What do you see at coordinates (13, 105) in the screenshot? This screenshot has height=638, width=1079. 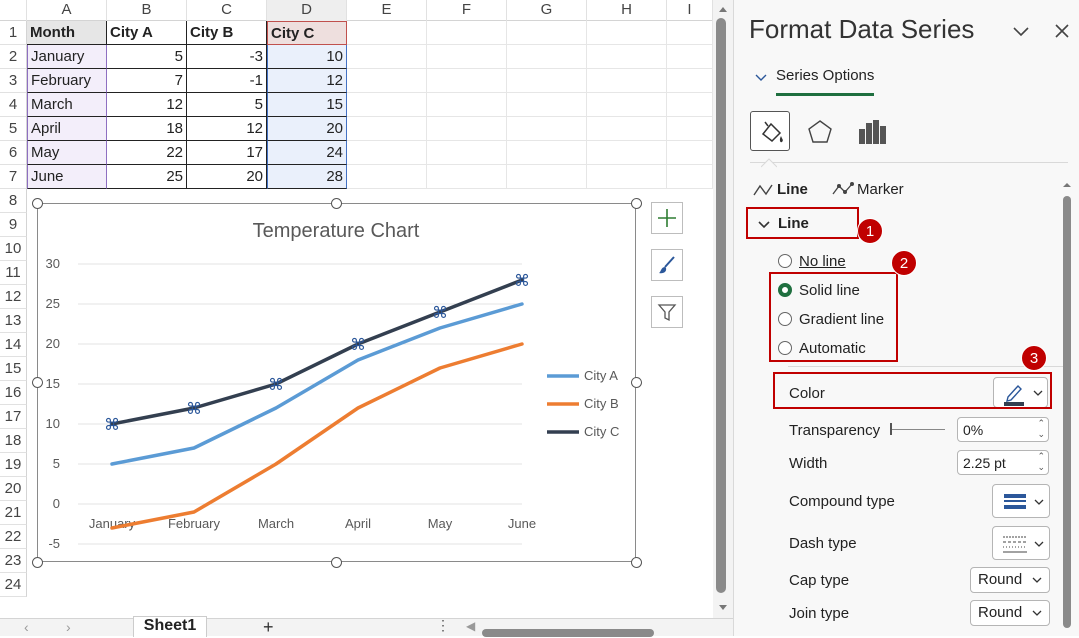 I see `row-header: 4` at bounding box center [13, 105].